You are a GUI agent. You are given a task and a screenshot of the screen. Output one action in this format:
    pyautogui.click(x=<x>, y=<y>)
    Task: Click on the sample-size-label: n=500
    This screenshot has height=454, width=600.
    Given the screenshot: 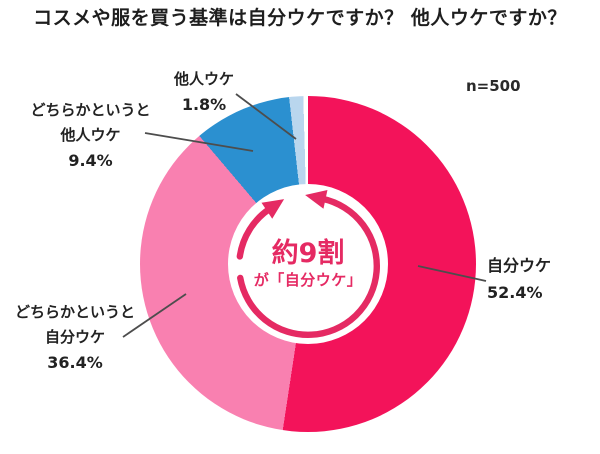 What is the action you would take?
    pyautogui.click(x=493, y=86)
    